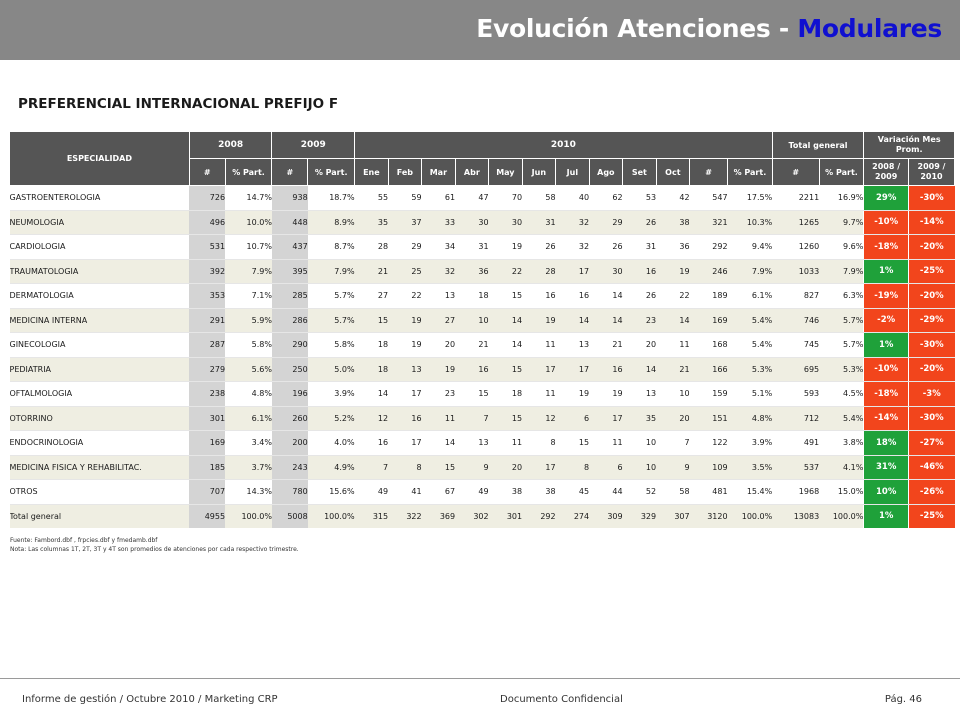 The width and height of the screenshot is (960, 720). What do you see at coordinates (637, 28) in the screenshot?
I see `page-title-main: Evolución Atenciones -` at bounding box center [637, 28].